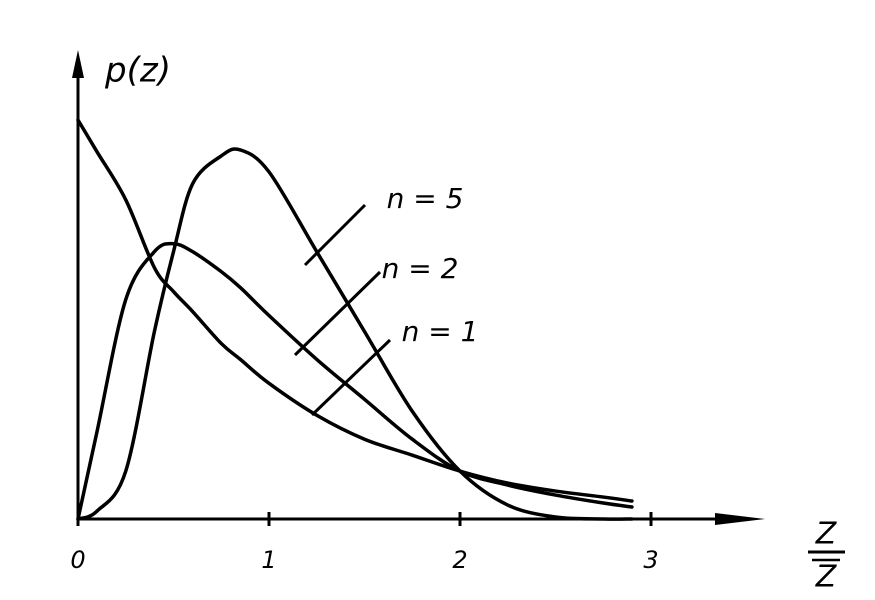 The height and width of the screenshot is (600, 875). What do you see at coordinates (740, 519) in the screenshot?
I see `x-axis-arrow` at bounding box center [740, 519].